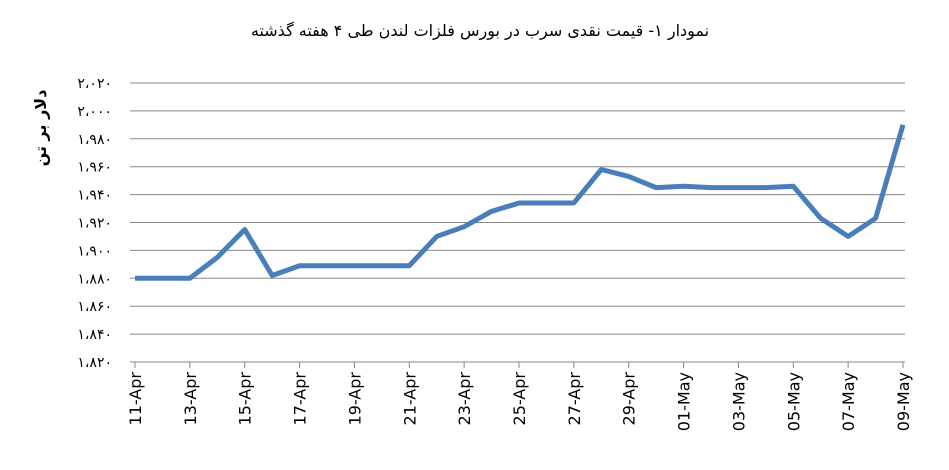 This screenshot has height=470, width=949. I want to click on x-tick-label: 19-Apr, so click(354, 399).